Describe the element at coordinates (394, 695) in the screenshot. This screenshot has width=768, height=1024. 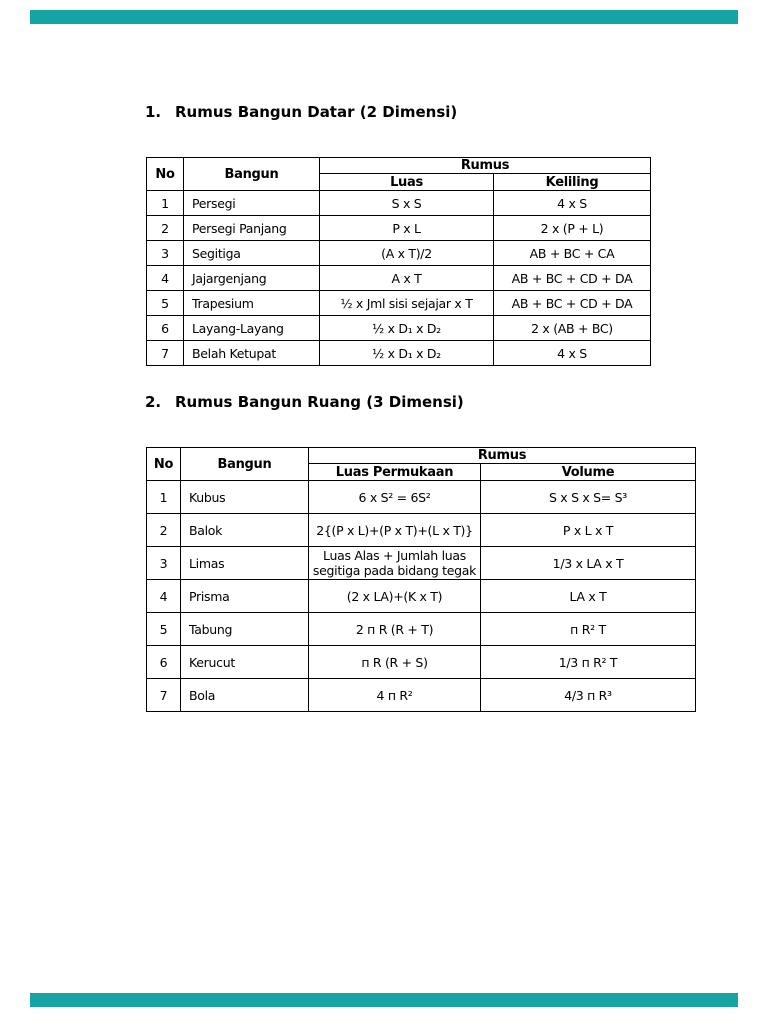
I see `cell-formula-1: 4 п R²` at that location.